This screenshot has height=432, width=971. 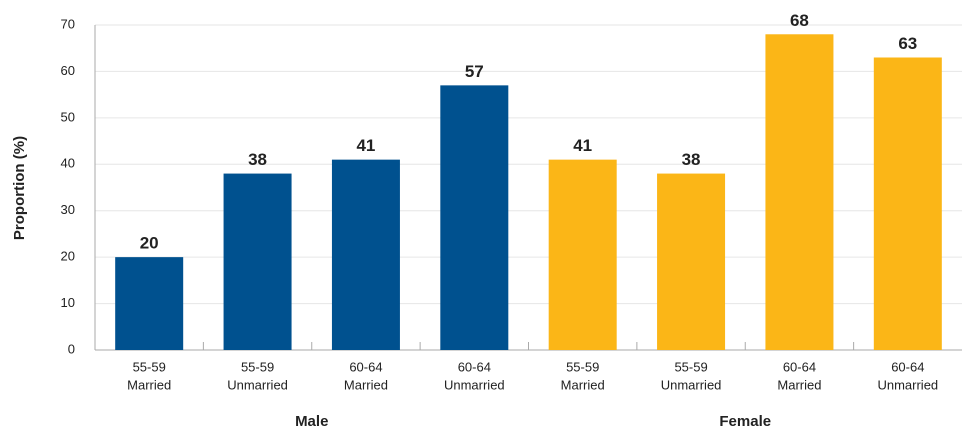 I want to click on group-label: Female, so click(x=745, y=421).